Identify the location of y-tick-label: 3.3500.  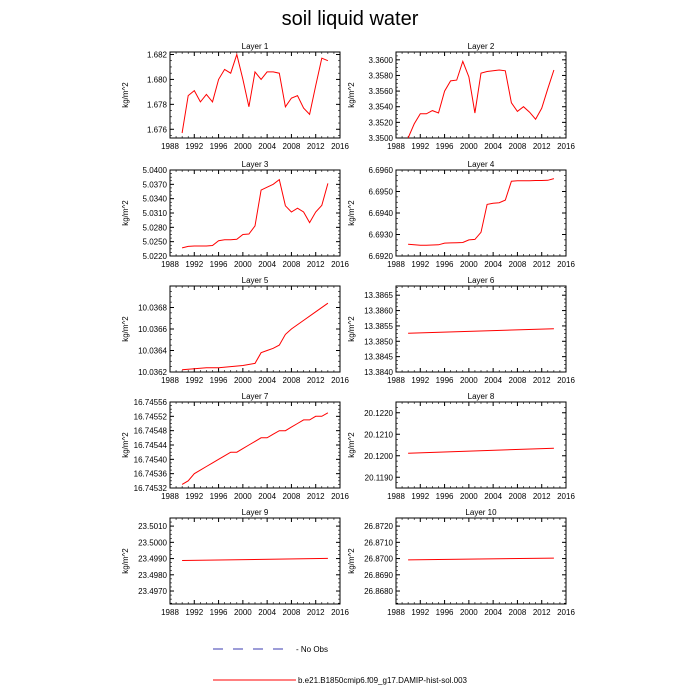
(381, 138).